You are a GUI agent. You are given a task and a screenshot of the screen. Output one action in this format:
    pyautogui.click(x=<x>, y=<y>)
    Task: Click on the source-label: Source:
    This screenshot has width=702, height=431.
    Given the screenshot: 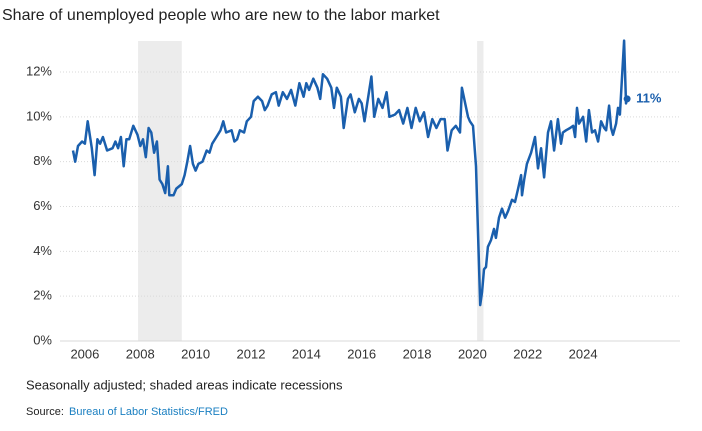 What is the action you would take?
    pyautogui.click(x=45, y=412)
    